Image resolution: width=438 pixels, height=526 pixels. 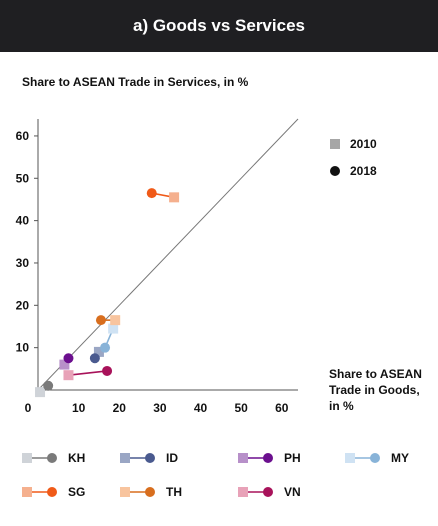 I want to click on y-tick-label: 50, so click(x=23, y=178).